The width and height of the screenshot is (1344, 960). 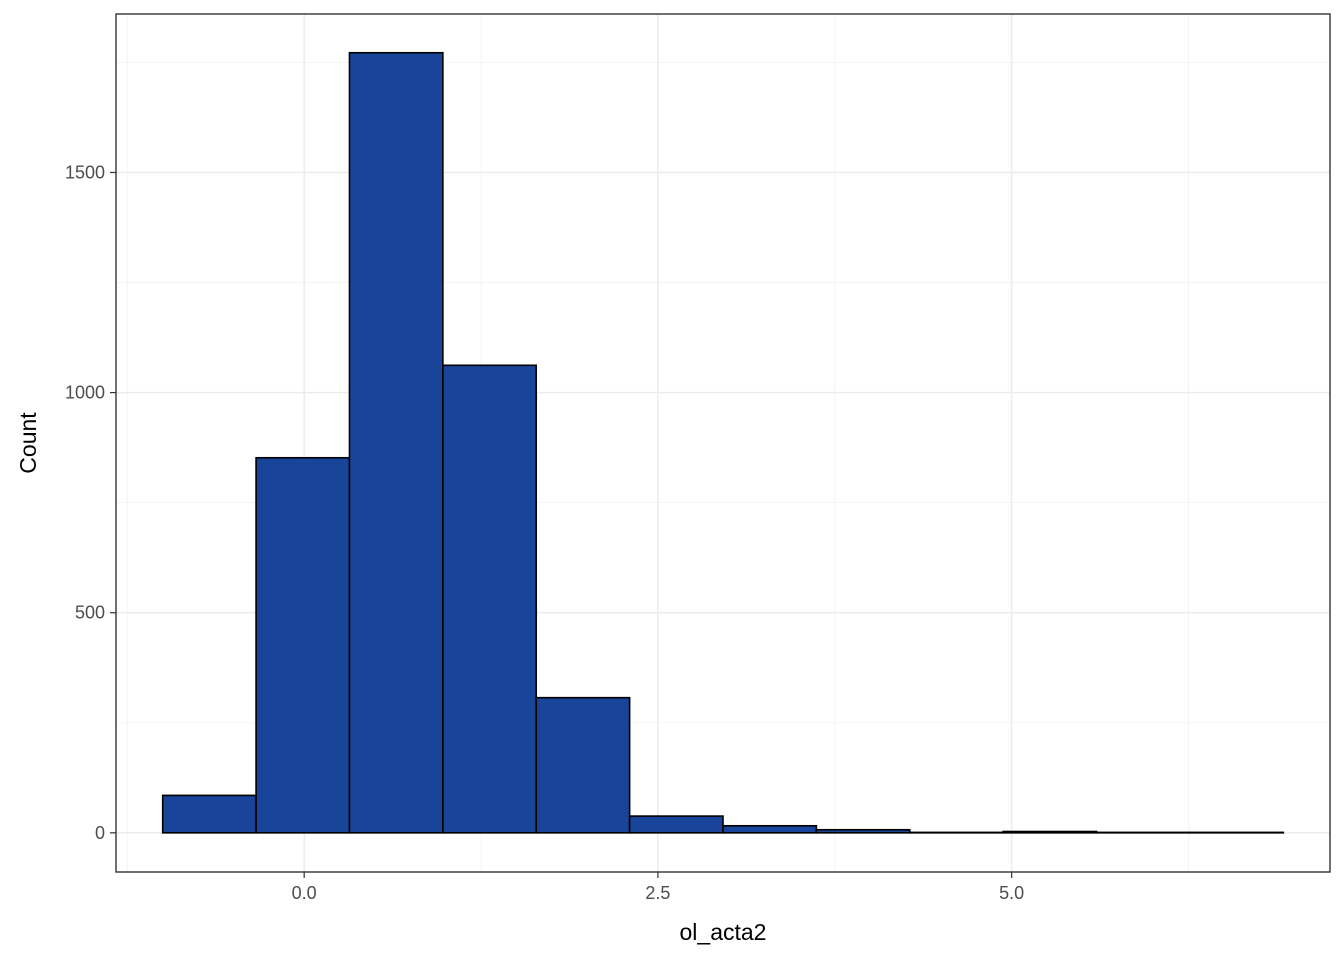 What do you see at coordinates (28, 443) in the screenshot?
I see `y-axis-title: Count` at bounding box center [28, 443].